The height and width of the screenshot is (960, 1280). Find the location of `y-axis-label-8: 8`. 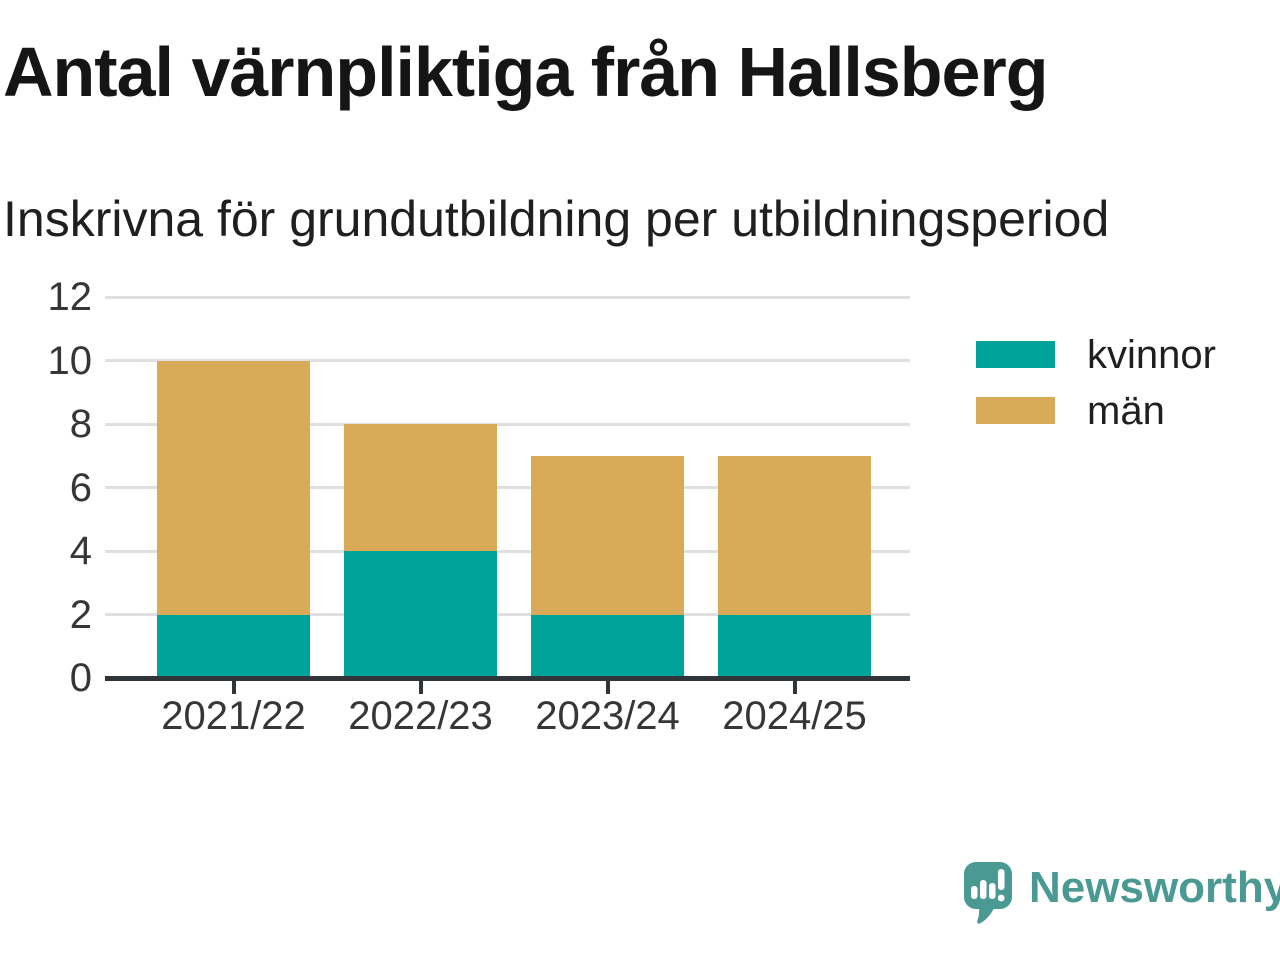

y-axis-label-8: 8 is located at coordinates (80, 424).